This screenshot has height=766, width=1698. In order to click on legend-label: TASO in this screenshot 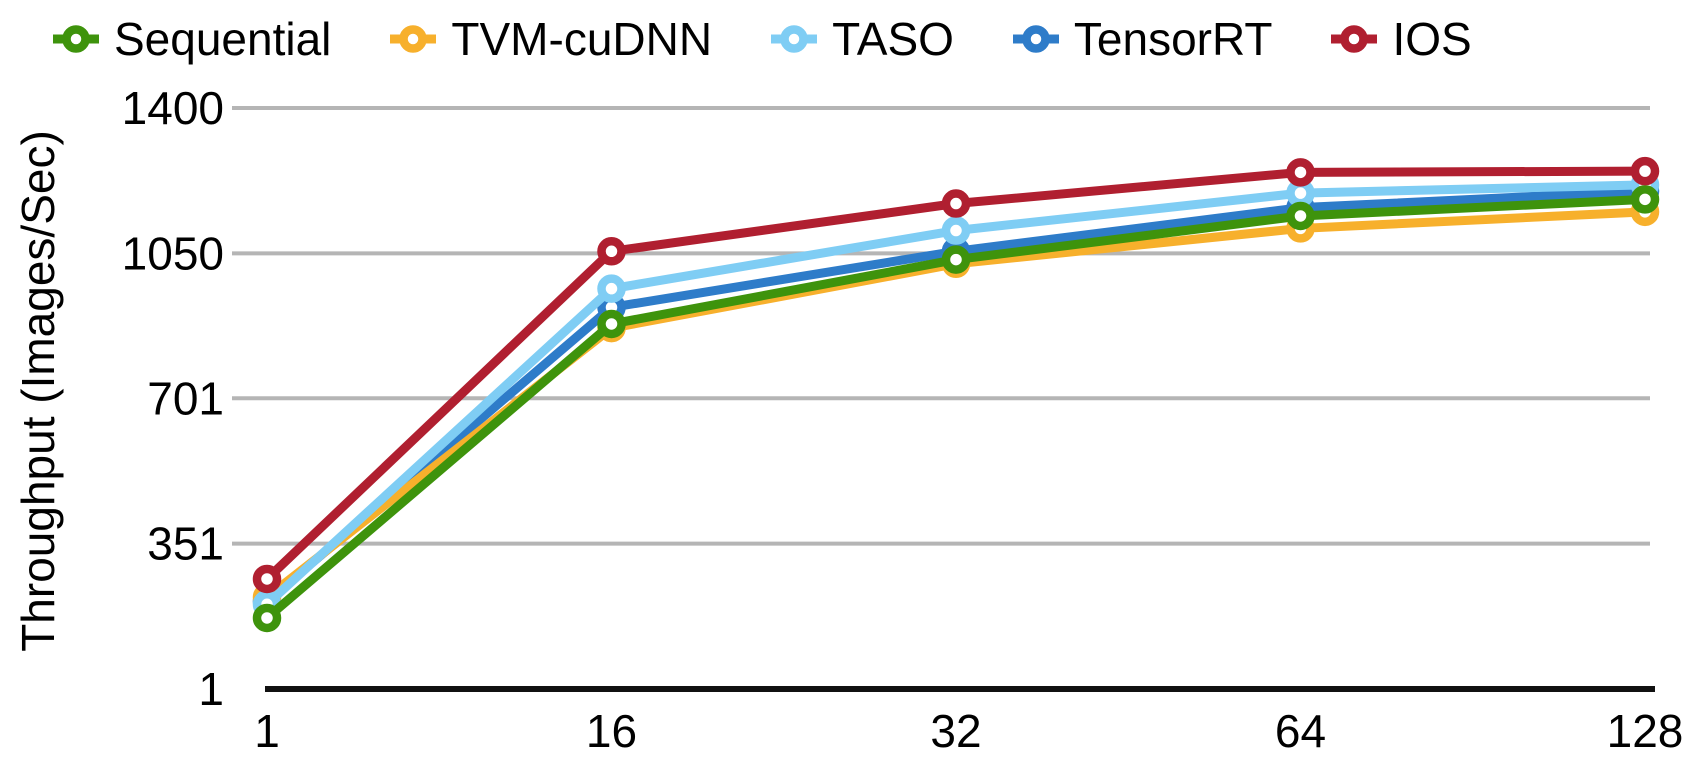, I will do `click(893, 39)`.